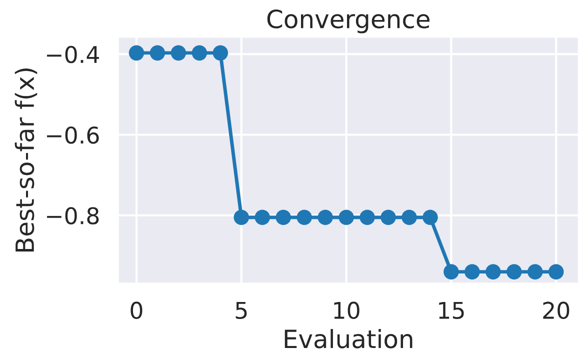 This screenshot has width=588, height=364. Describe the element at coordinates (348, 22) in the screenshot. I see `chart-title: Convergence` at that location.